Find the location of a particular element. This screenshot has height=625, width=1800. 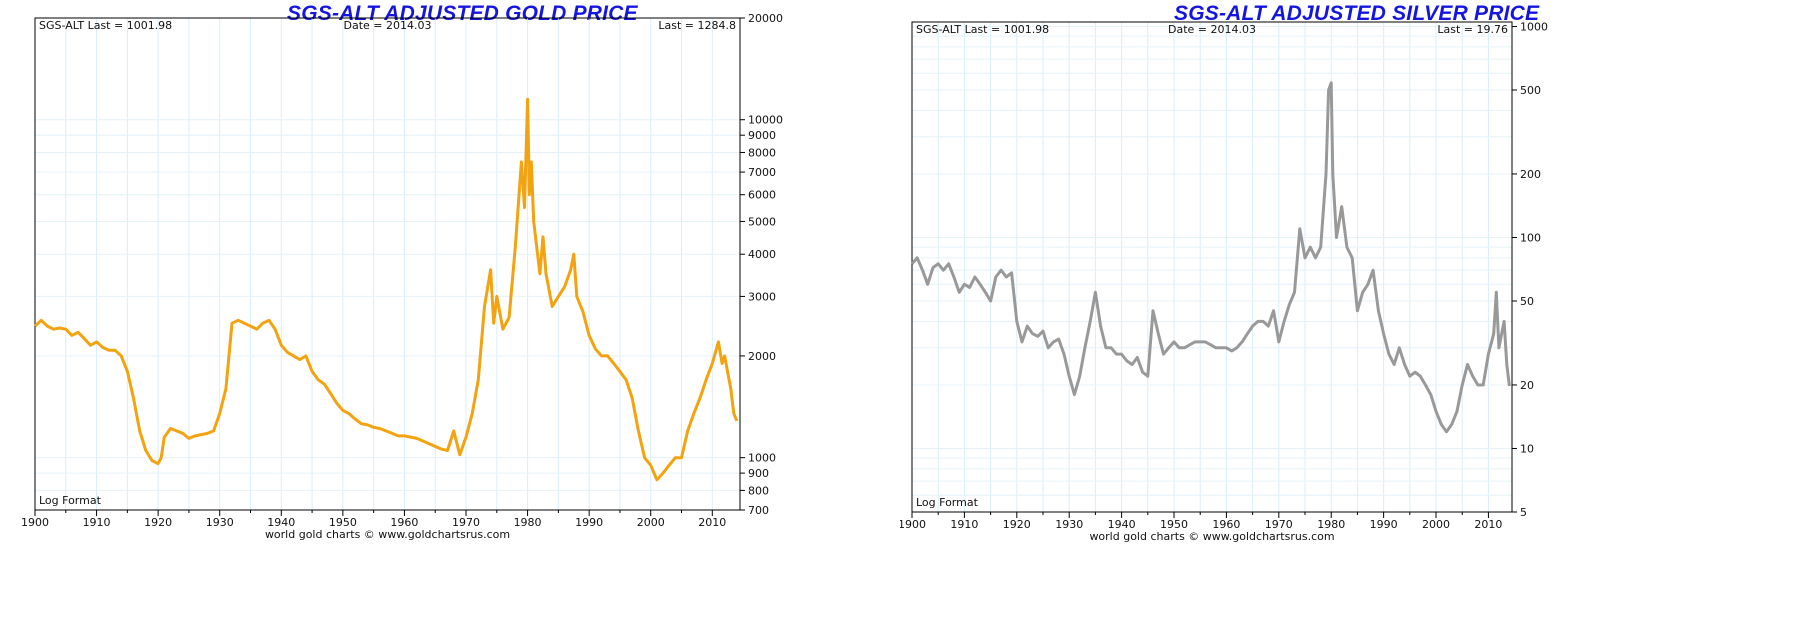

y-tick-label: 500 is located at coordinates (1530, 90).